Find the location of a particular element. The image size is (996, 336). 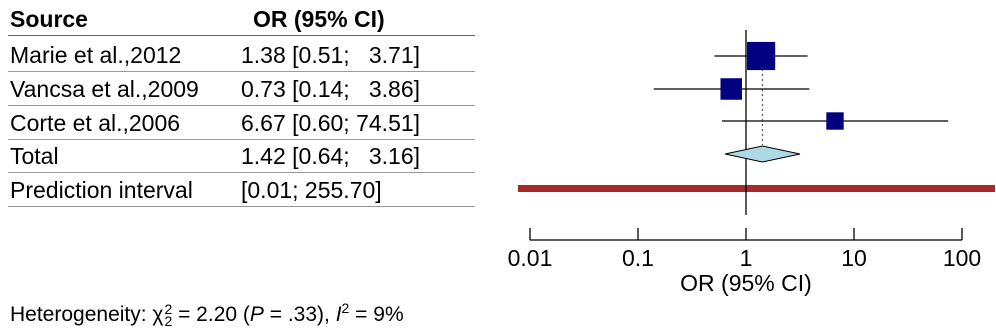

total-diamond is located at coordinates (762, 154).